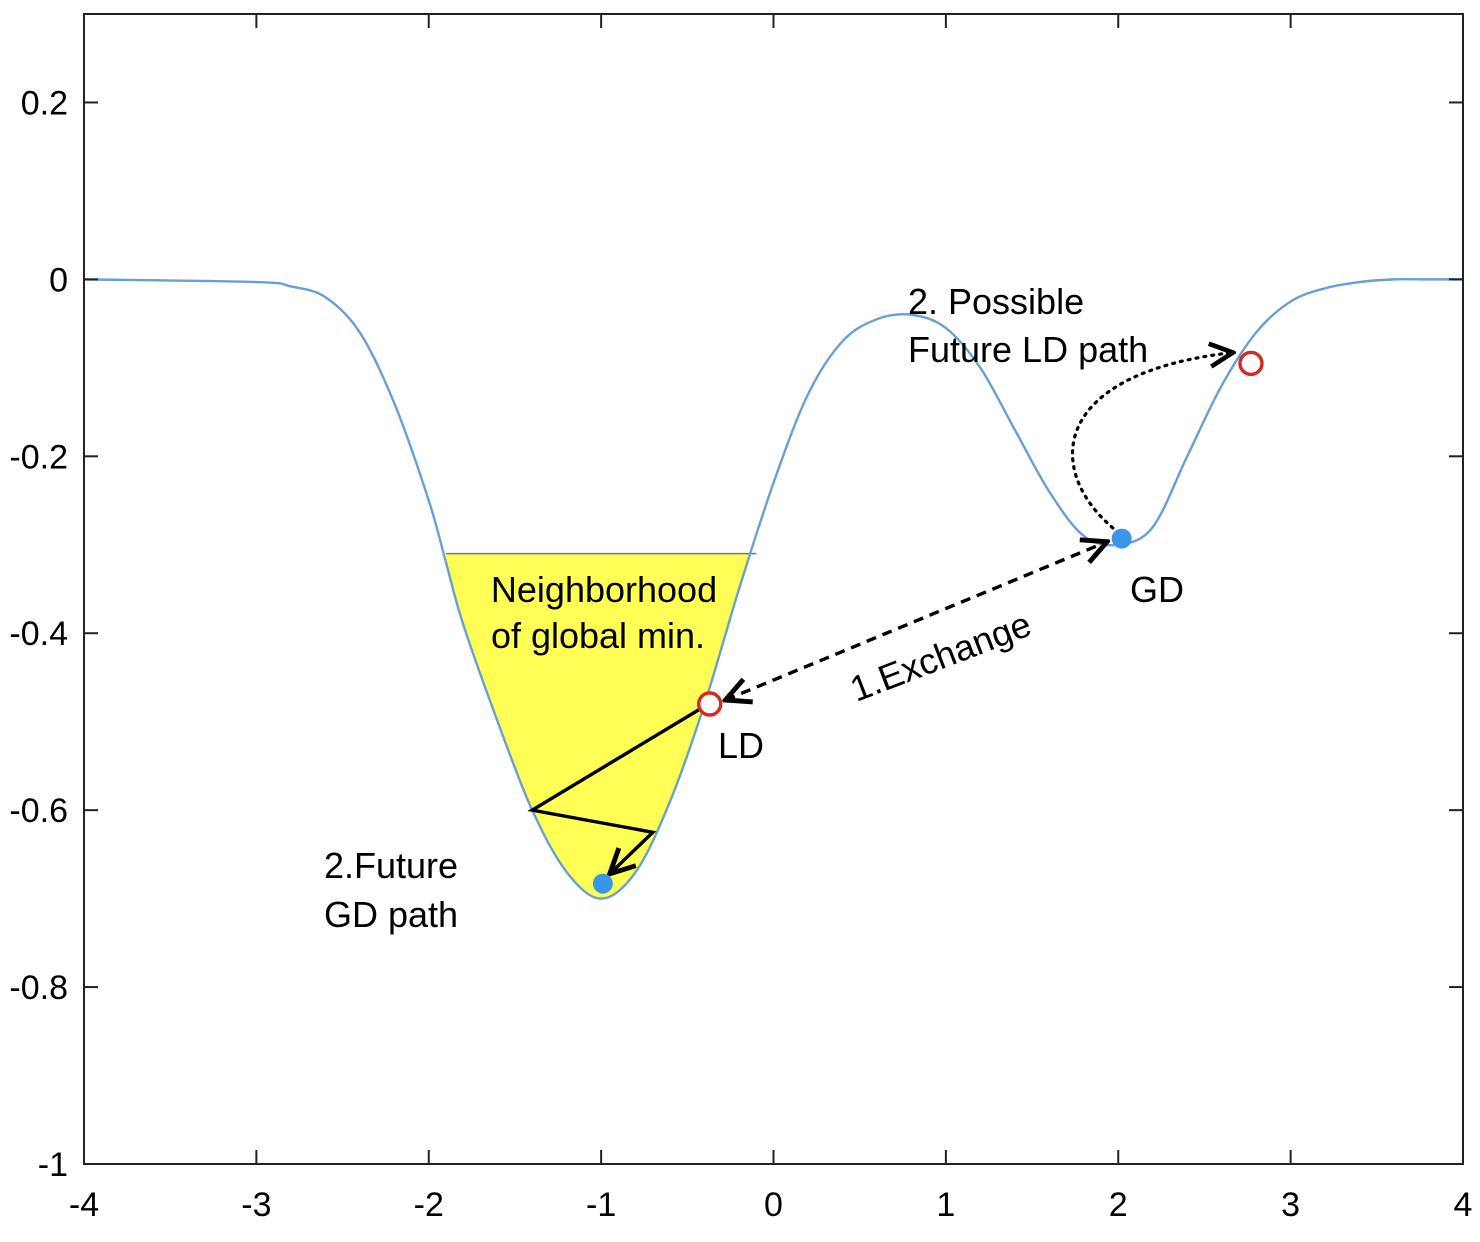 This screenshot has height=1242, width=1480. Describe the element at coordinates (996, 301) in the screenshot. I see `possible-ld-label-line1: 2. Possible` at that location.